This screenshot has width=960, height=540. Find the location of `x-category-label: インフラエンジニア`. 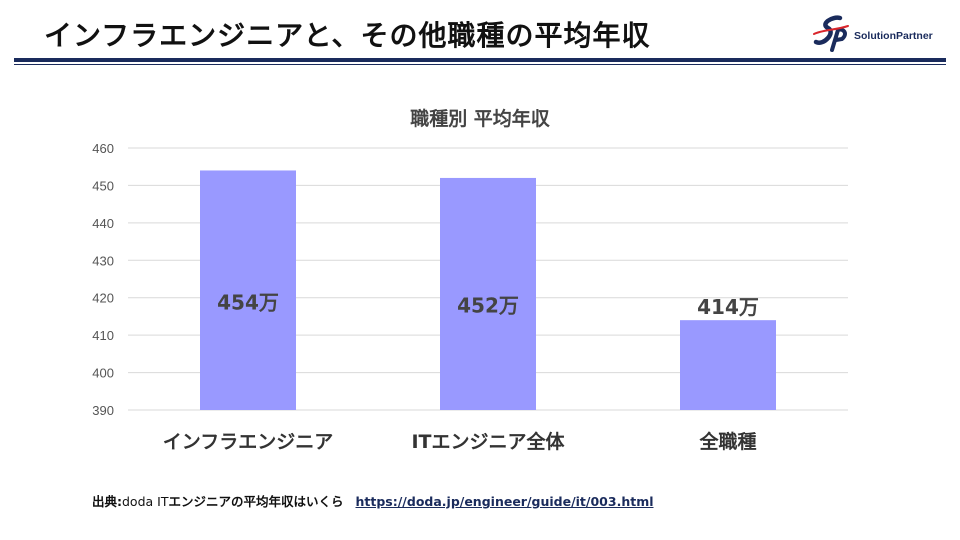

x-category-label: インフラエンジニア is located at coordinates (248, 442).